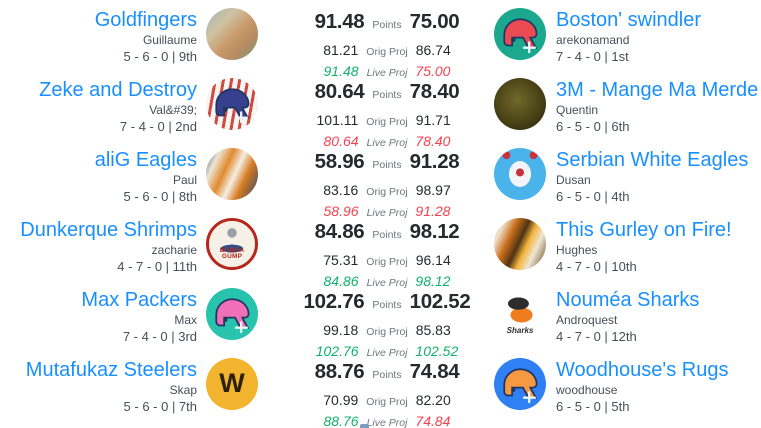 The width and height of the screenshot is (761, 428). I want to click on team-name-link: Zeke and Destroy, so click(118, 90).